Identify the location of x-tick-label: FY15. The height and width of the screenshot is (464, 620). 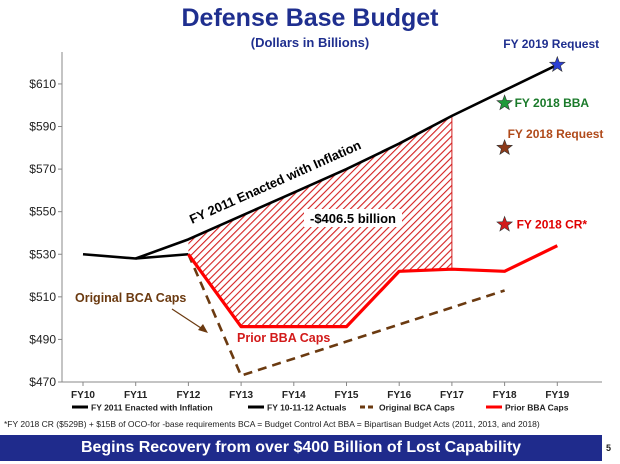
(347, 395).